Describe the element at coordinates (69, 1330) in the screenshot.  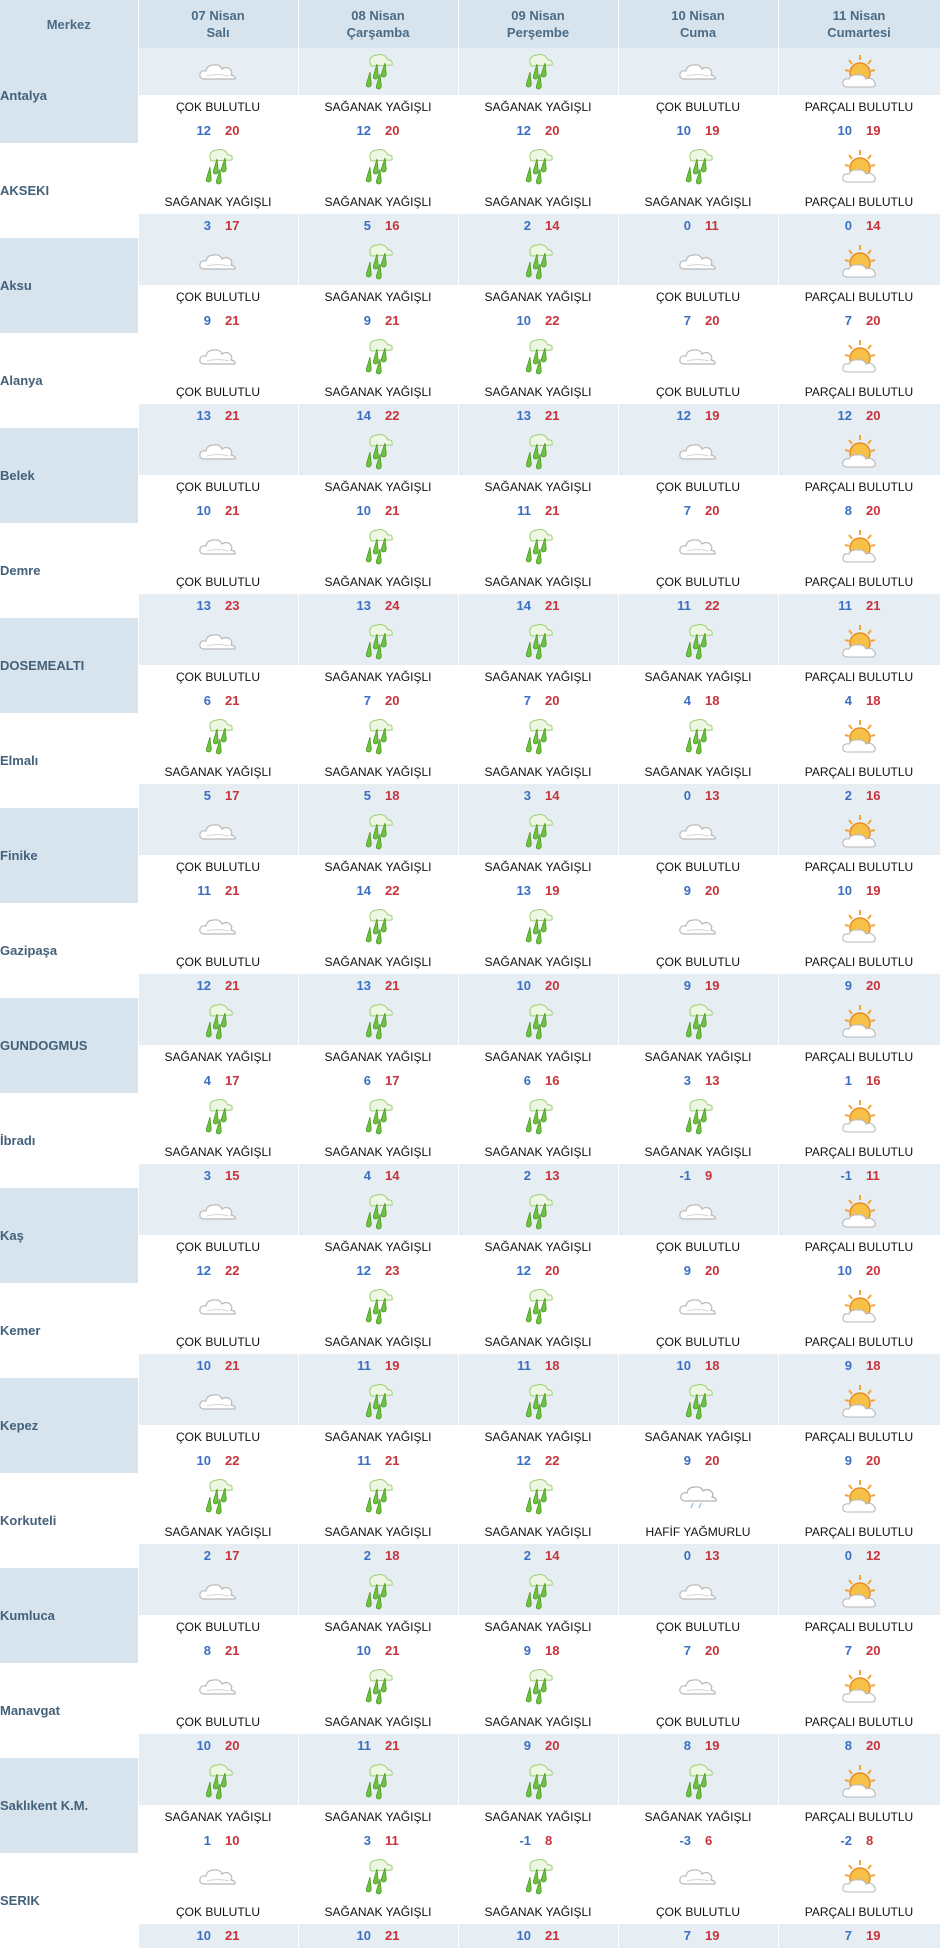
I see `city-name: Kemer` at that location.